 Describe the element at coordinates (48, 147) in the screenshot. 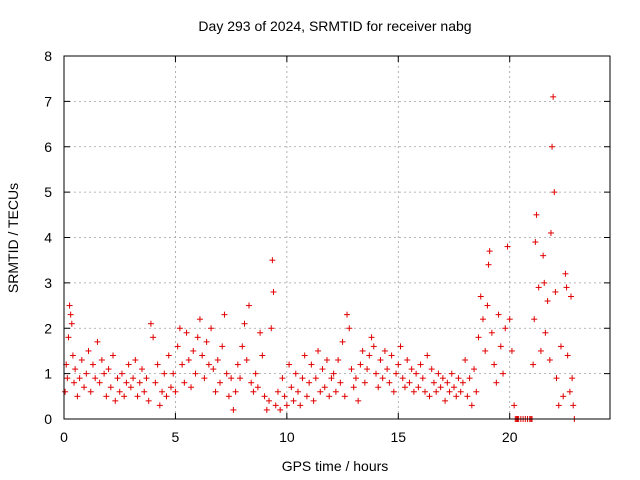

I see `y-tick-label: 6` at that location.